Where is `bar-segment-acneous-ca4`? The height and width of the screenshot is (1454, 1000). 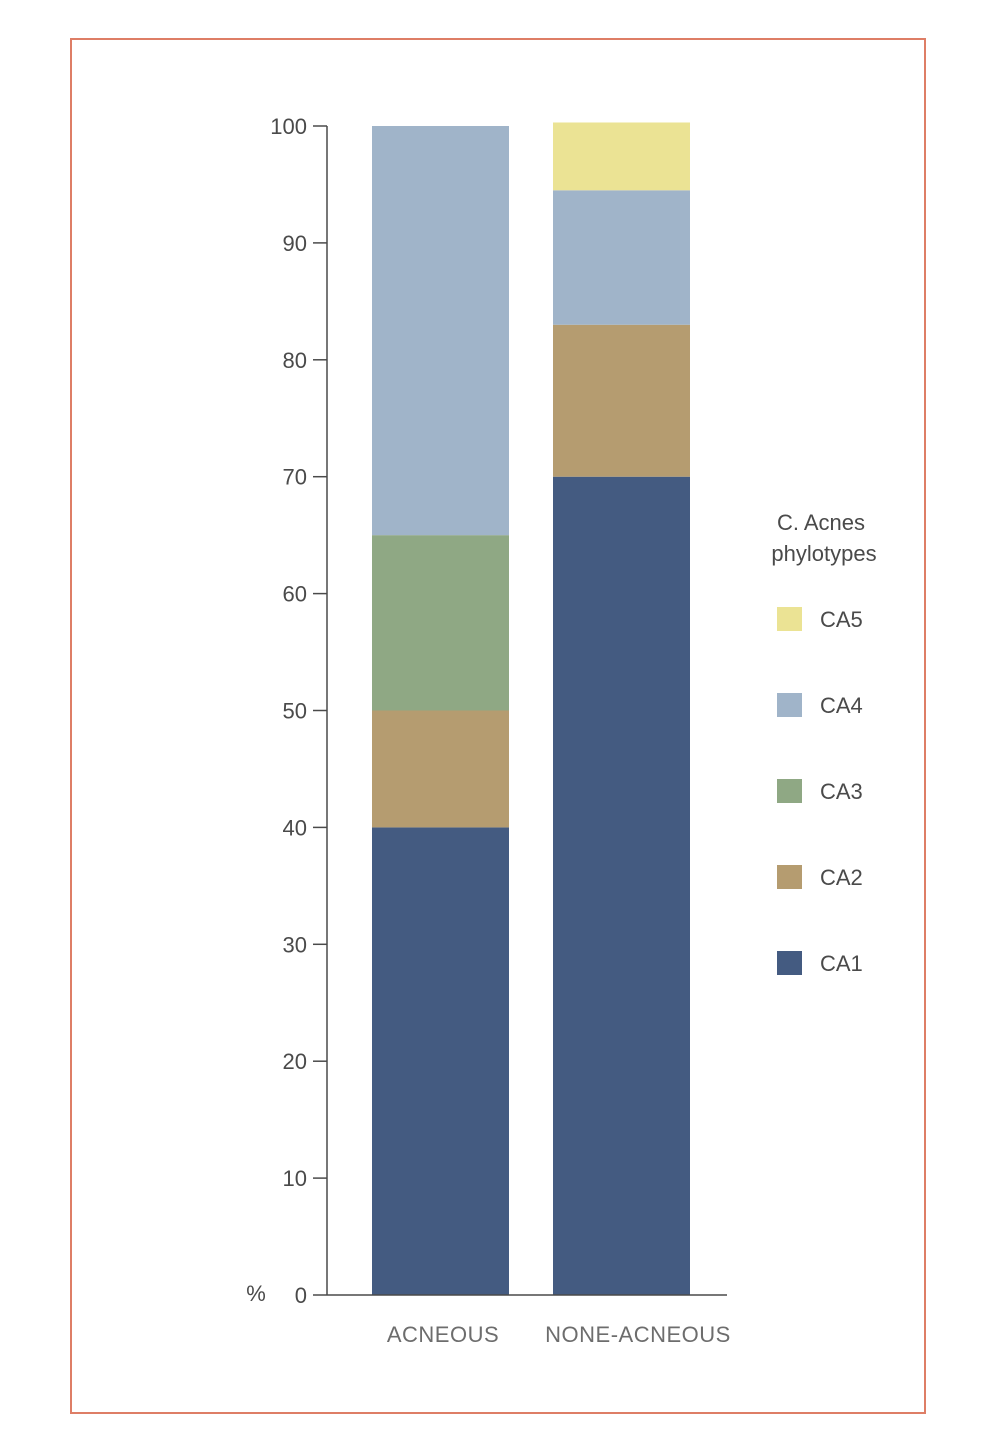
bar-segment-acneous-ca4 is located at coordinates (440, 331).